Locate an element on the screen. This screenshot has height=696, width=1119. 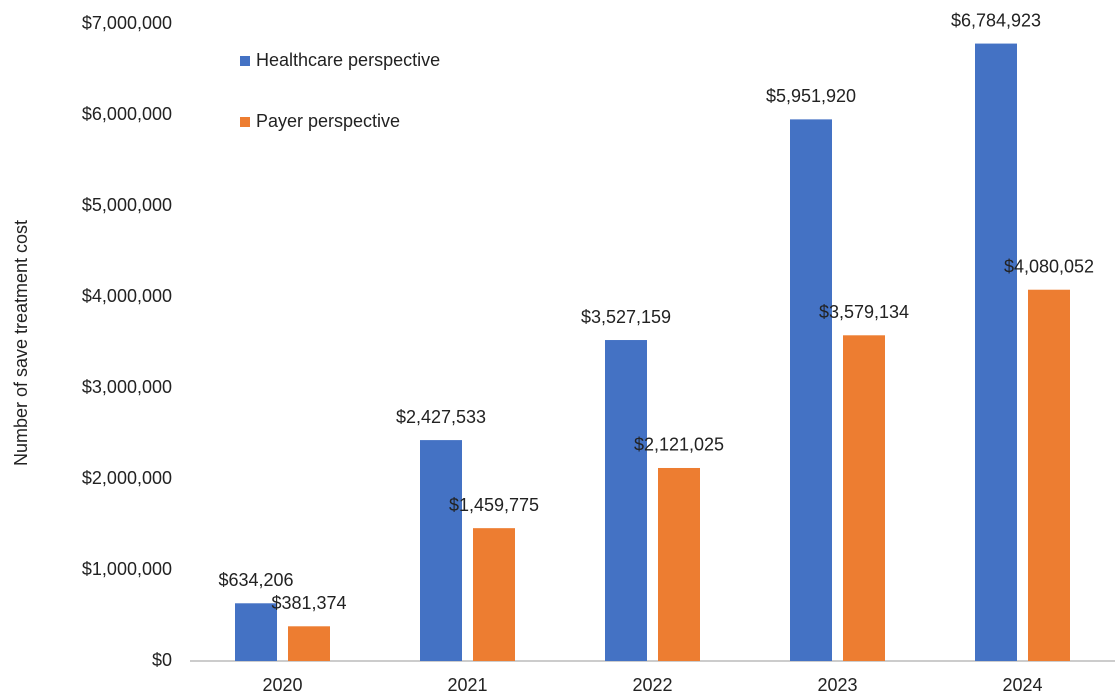
data-label: $3,527,159 is located at coordinates (626, 317).